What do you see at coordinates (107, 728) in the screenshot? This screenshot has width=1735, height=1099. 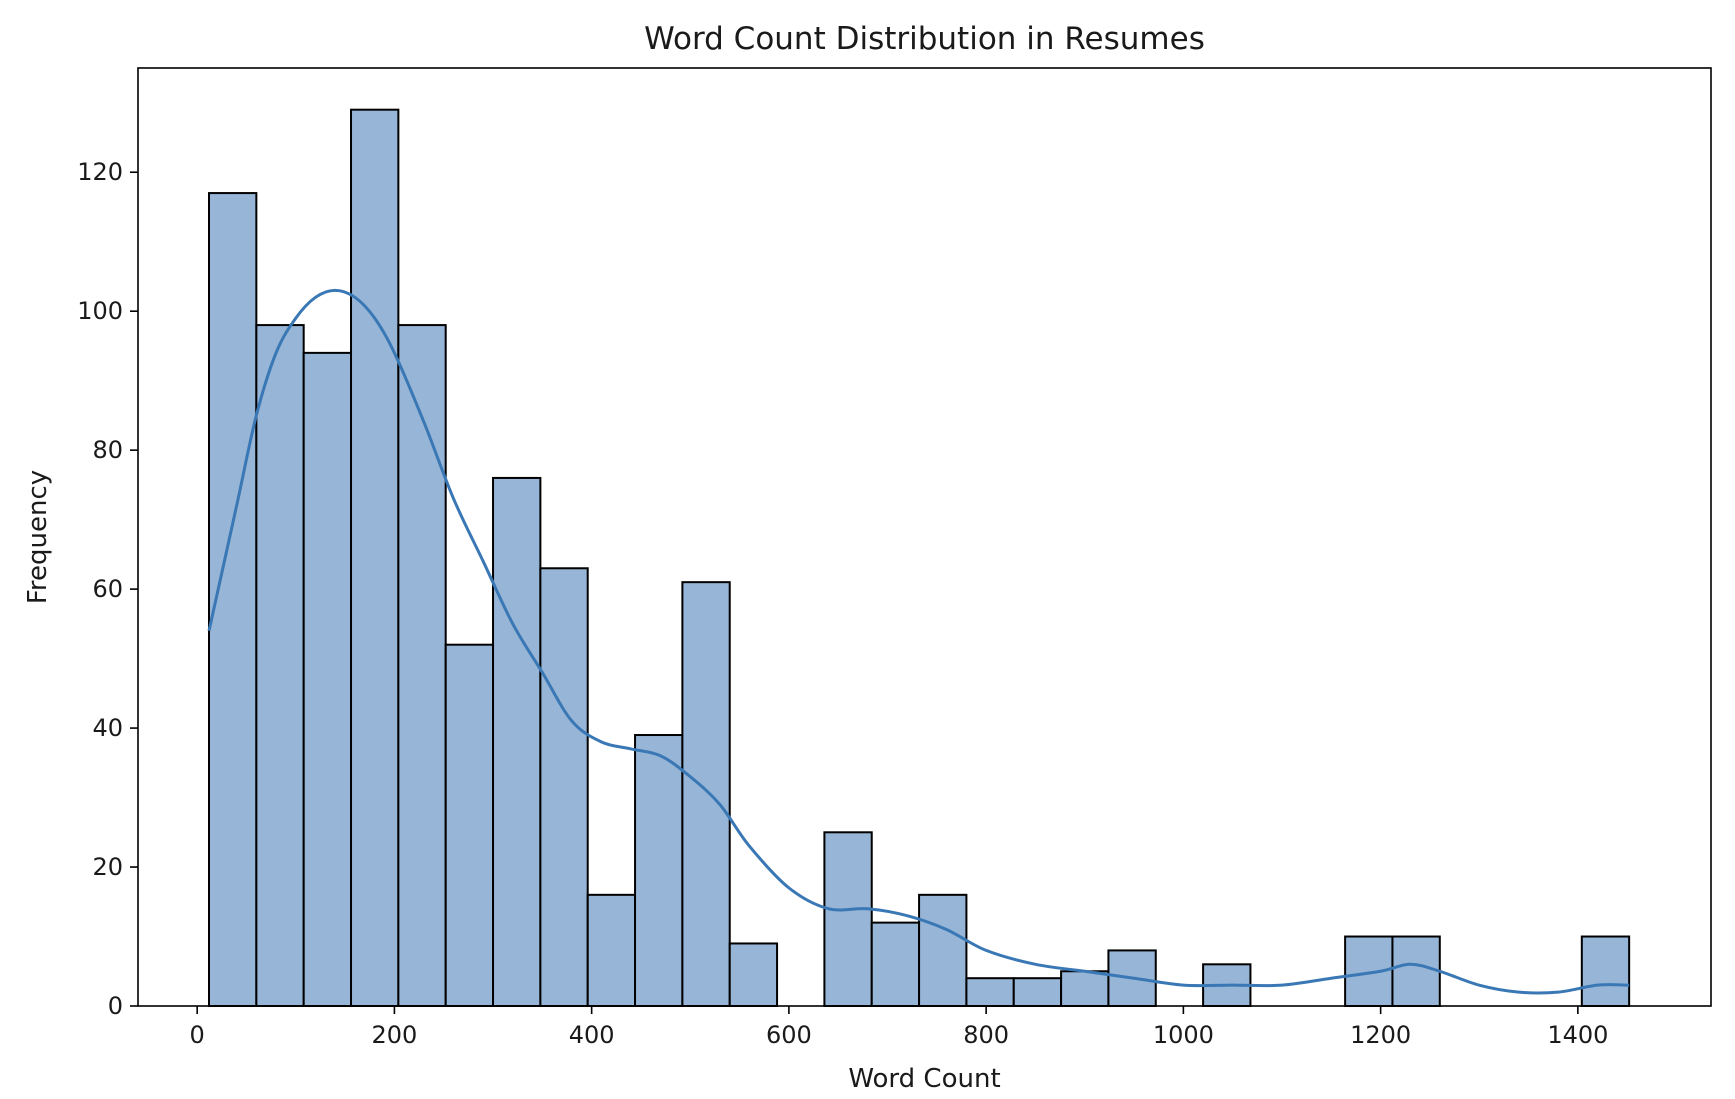 I see `y-tick-label: 40` at bounding box center [107, 728].